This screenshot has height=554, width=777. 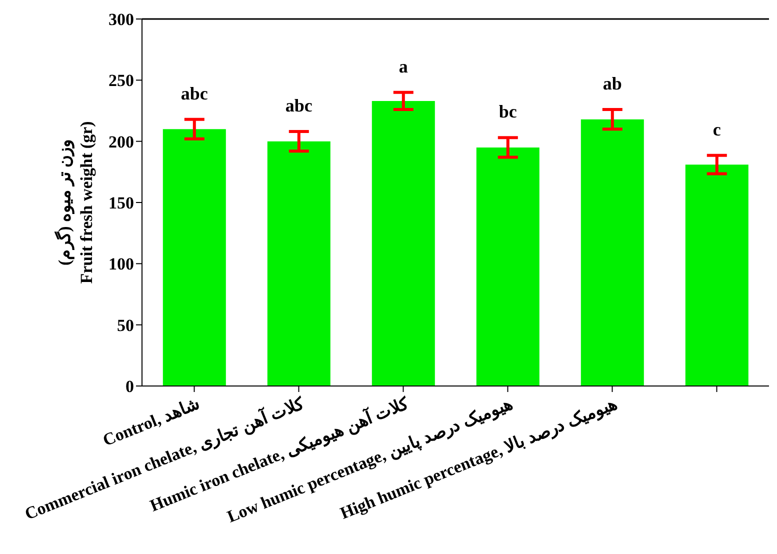 I want to click on y-tick-label: 100, so click(x=121, y=264).